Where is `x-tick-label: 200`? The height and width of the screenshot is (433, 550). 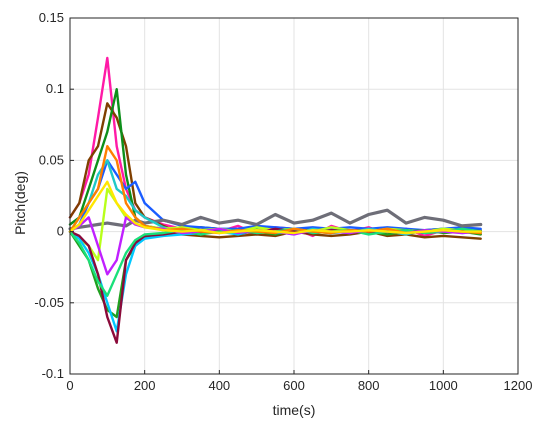
x-tick-label: 200 is located at coordinates (145, 385).